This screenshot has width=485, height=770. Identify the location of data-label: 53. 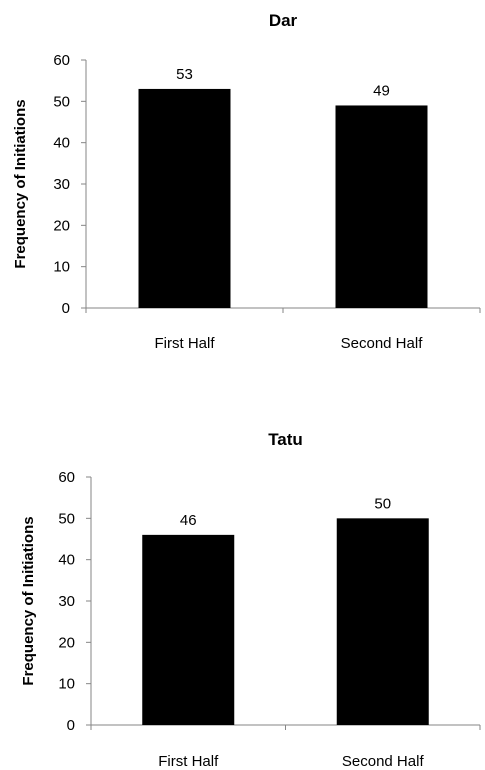
(184, 74).